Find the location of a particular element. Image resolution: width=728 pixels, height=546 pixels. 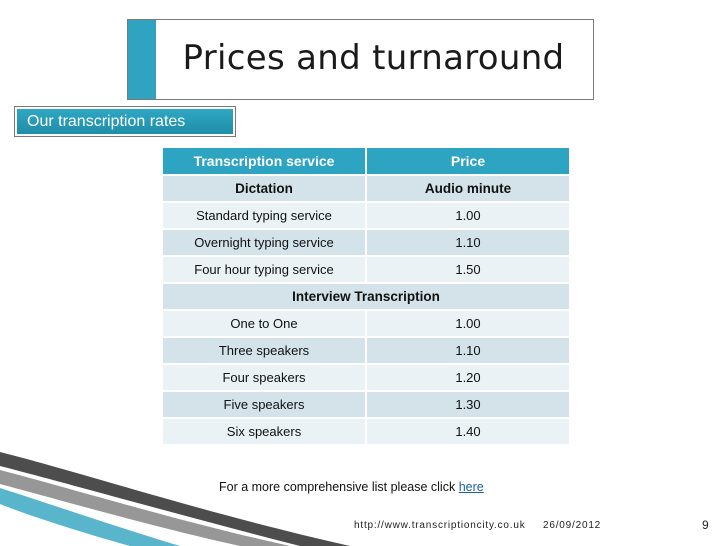

service-cell: Three speakers is located at coordinates (264, 350).